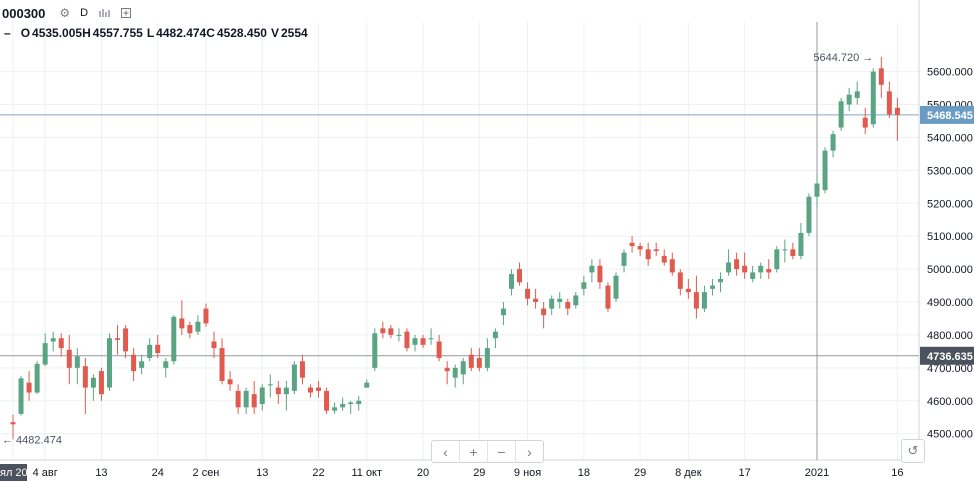 This screenshot has width=974, height=481. Describe the element at coordinates (950, 171) in the screenshot. I see `y-tick-label: 5300.000` at that location.